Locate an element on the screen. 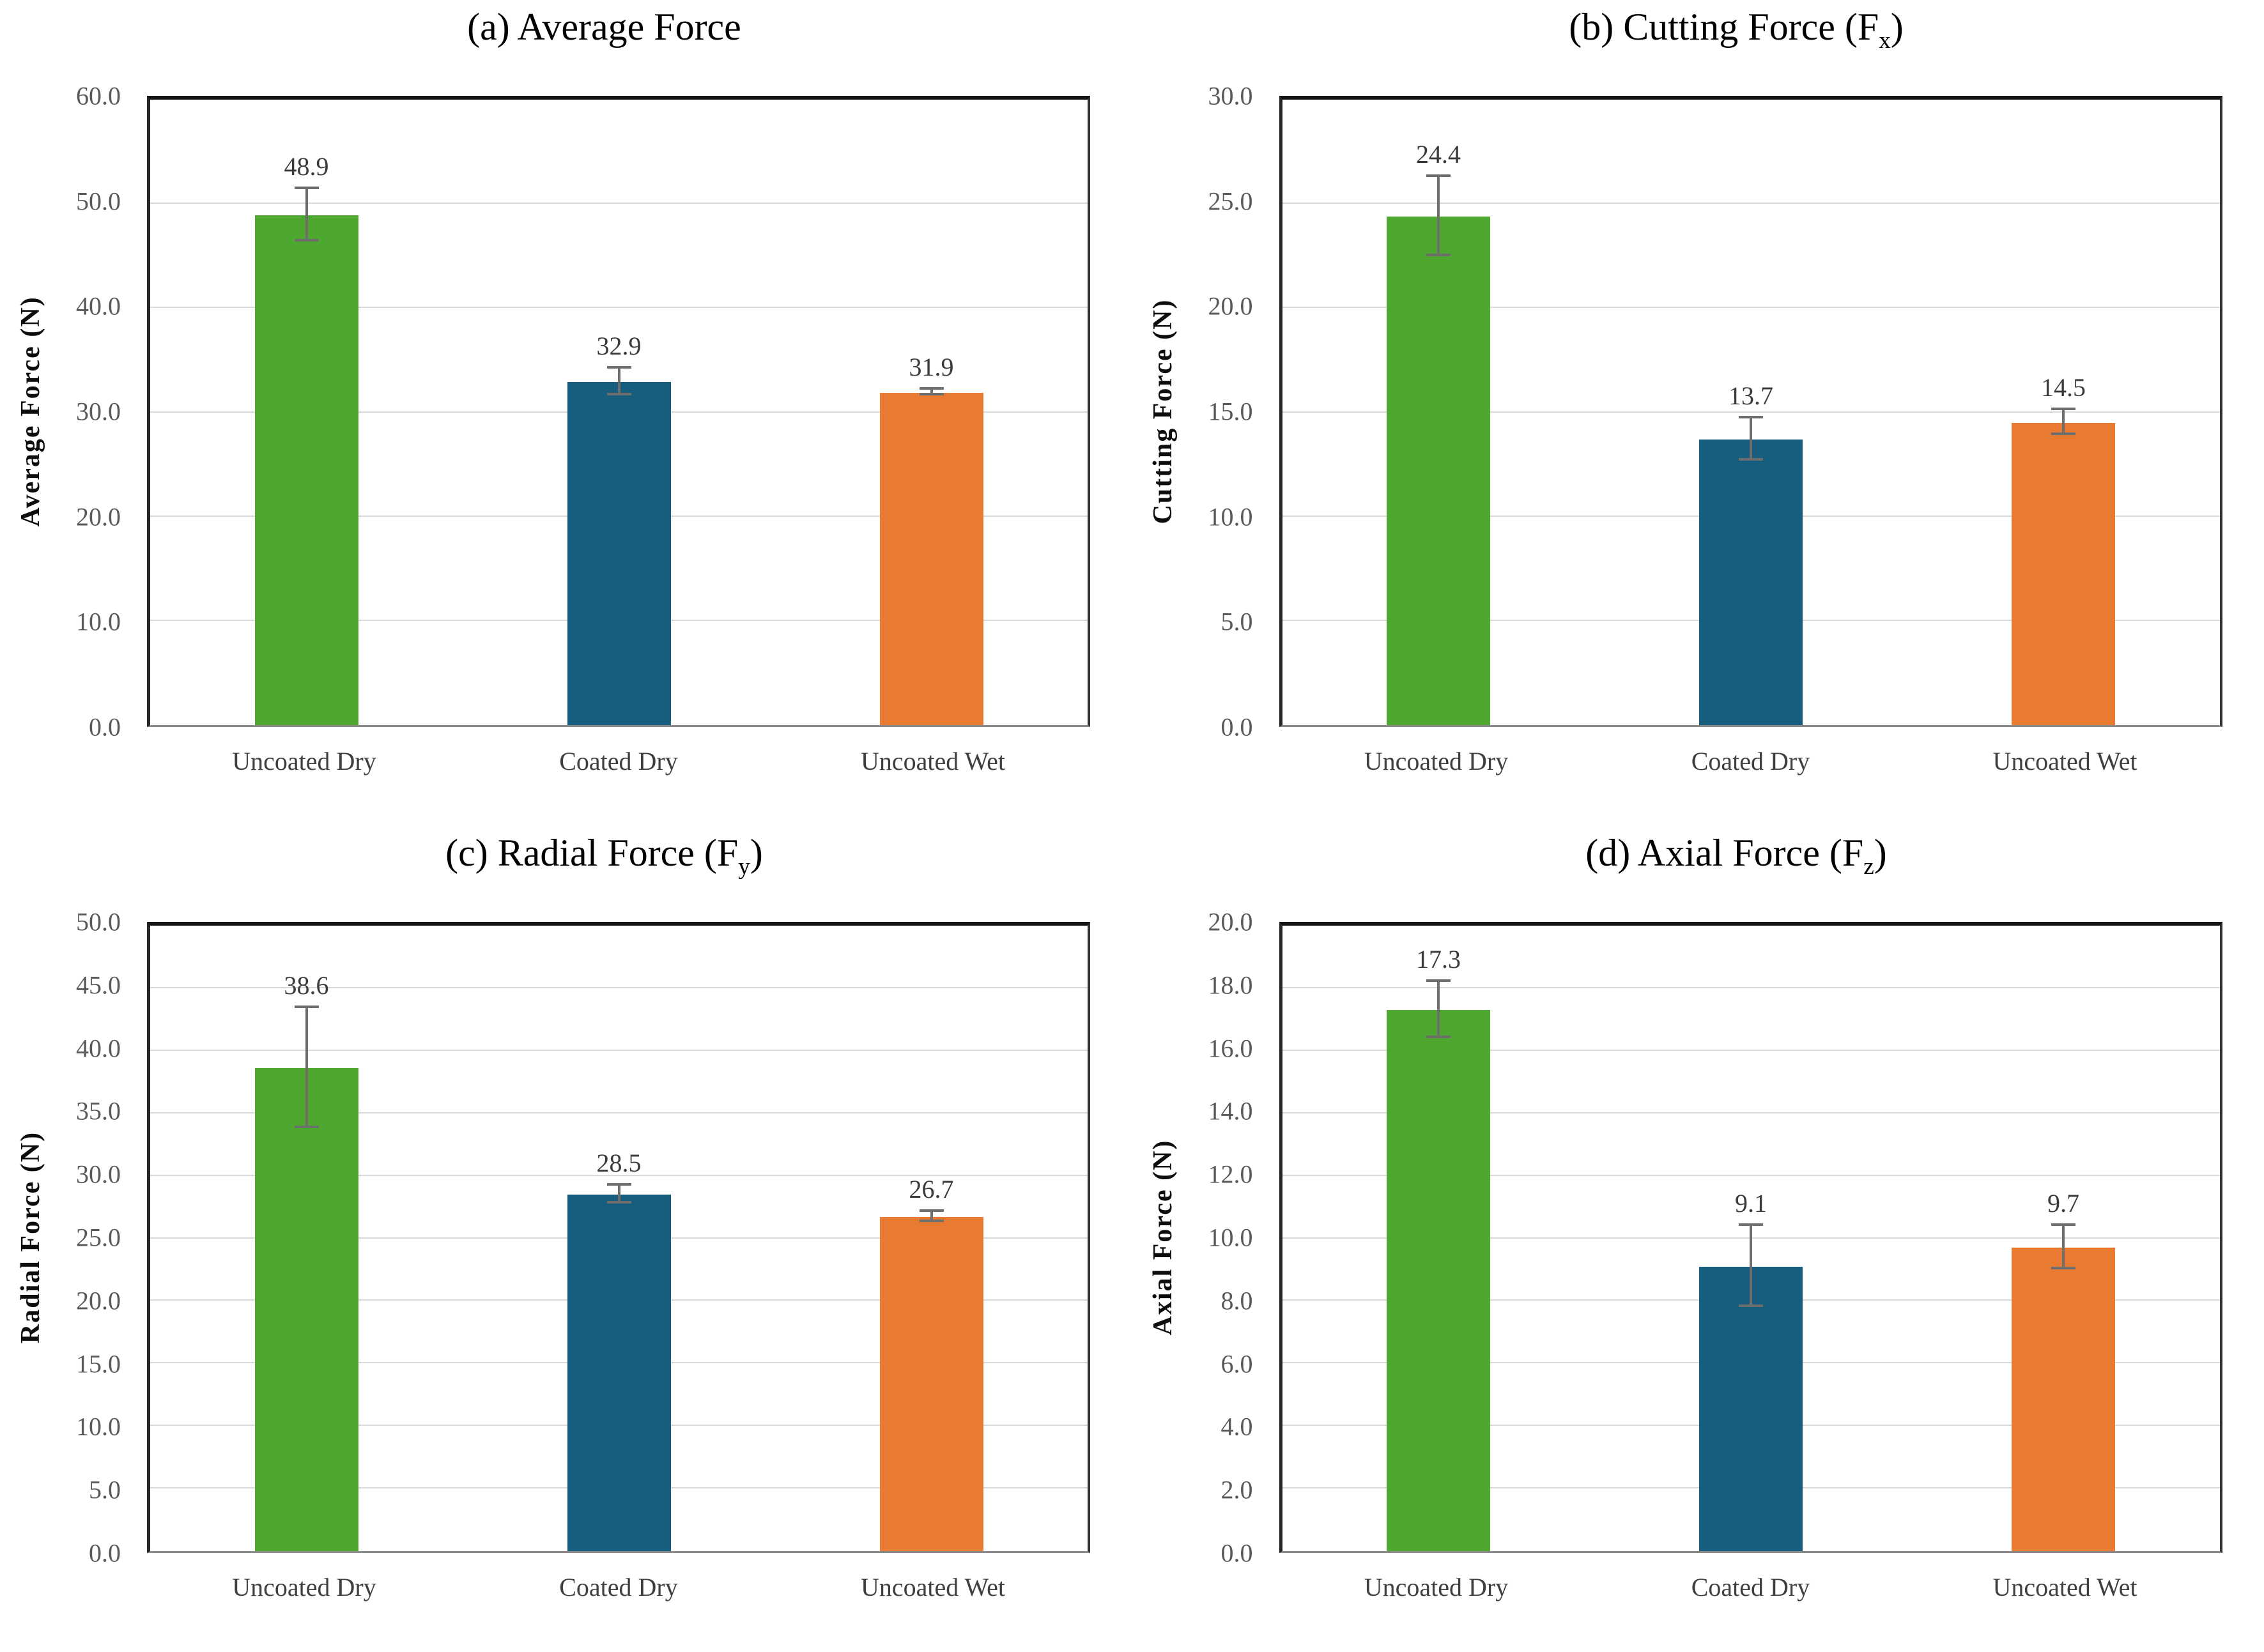  y-axis-tick-labels: 0.0 10.0 20.0 30.0 40.0 50.0 60.0 is located at coordinates (65, 412).